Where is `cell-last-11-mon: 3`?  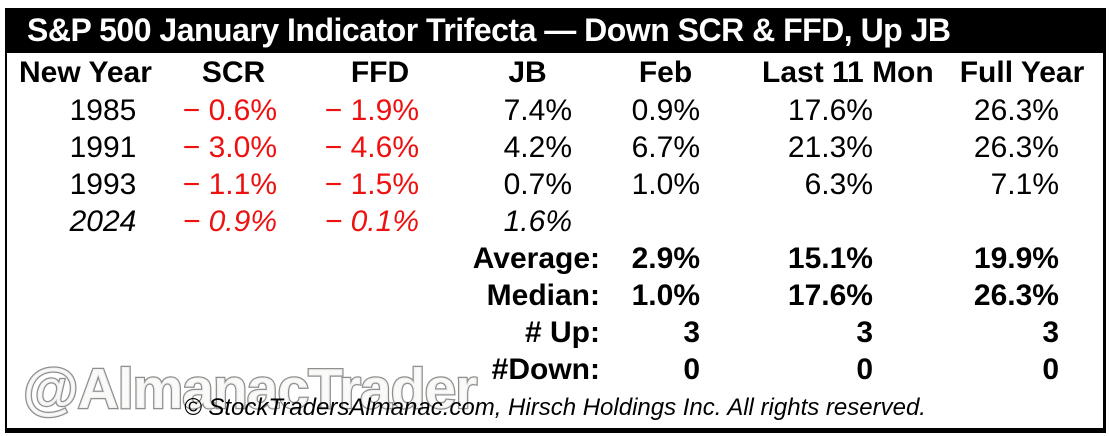 cell-last-11-mon: 3 is located at coordinates (864, 332).